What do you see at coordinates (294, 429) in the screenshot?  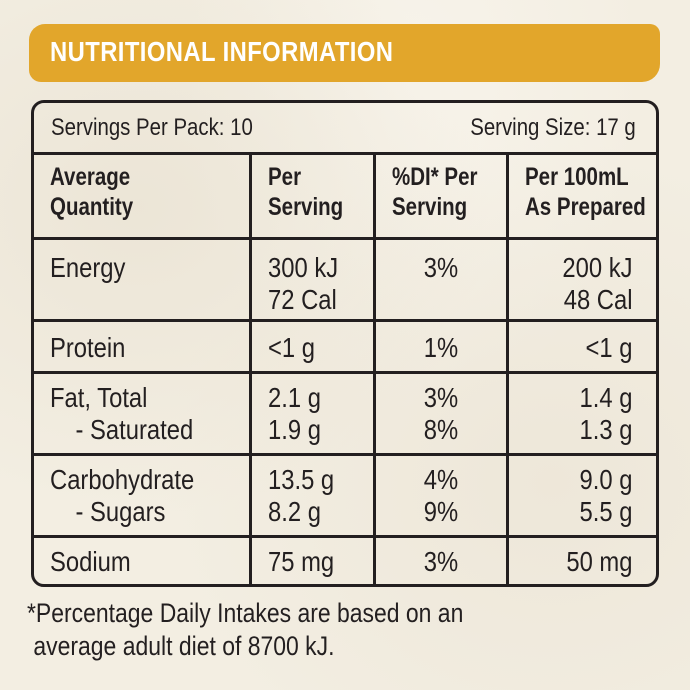 I see `value: 1.9 g` at bounding box center [294, 429].